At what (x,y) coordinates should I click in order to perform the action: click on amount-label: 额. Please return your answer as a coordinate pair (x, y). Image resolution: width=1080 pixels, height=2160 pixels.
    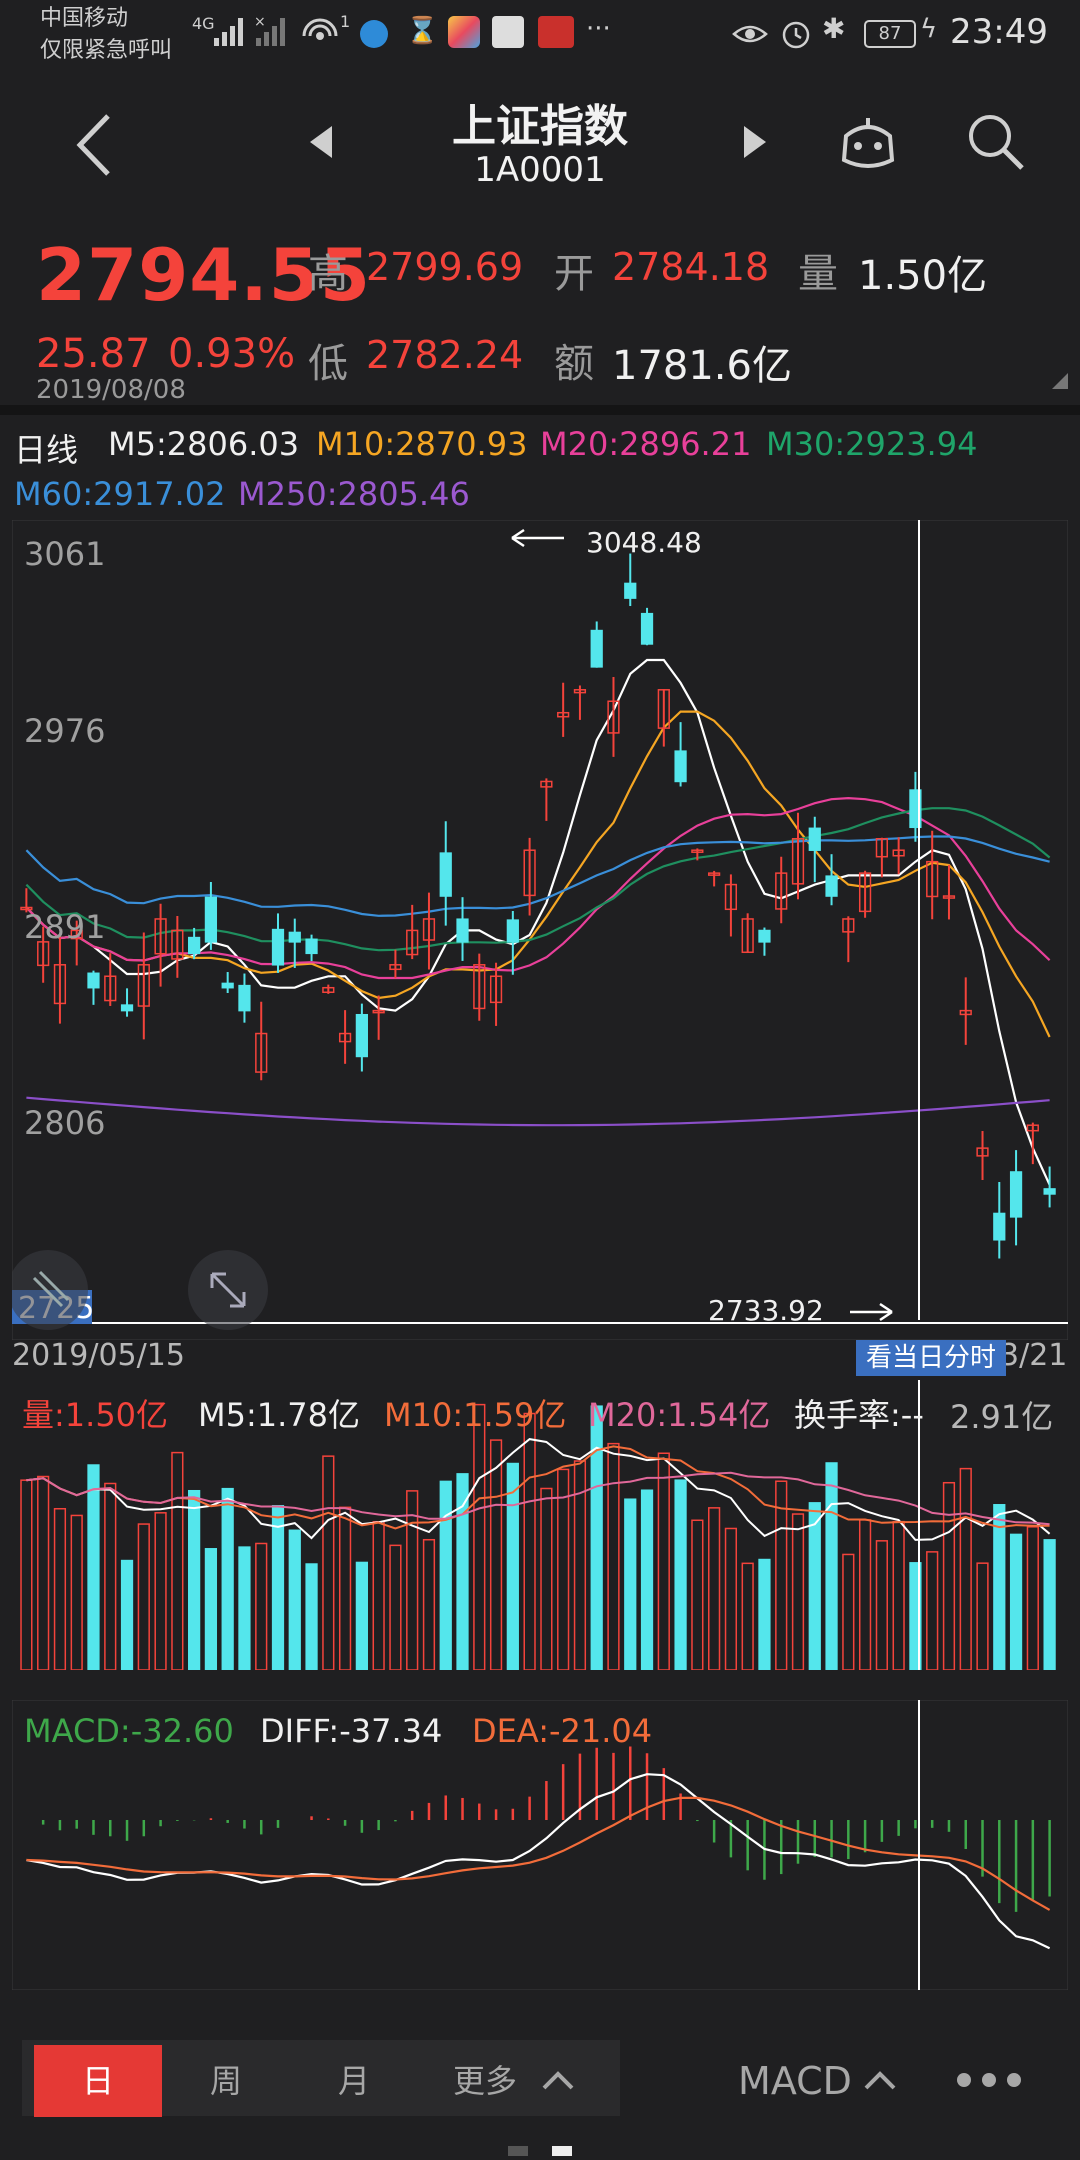
    Looking at the image, I should click on (574, 364).